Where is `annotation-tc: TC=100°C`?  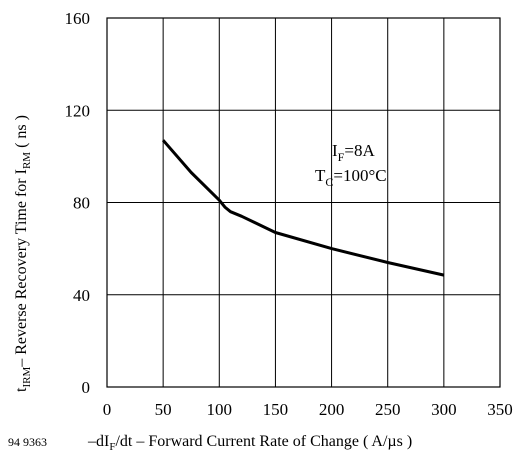 annotation-tc: TC=100°C is located at coordinates (351, 177).